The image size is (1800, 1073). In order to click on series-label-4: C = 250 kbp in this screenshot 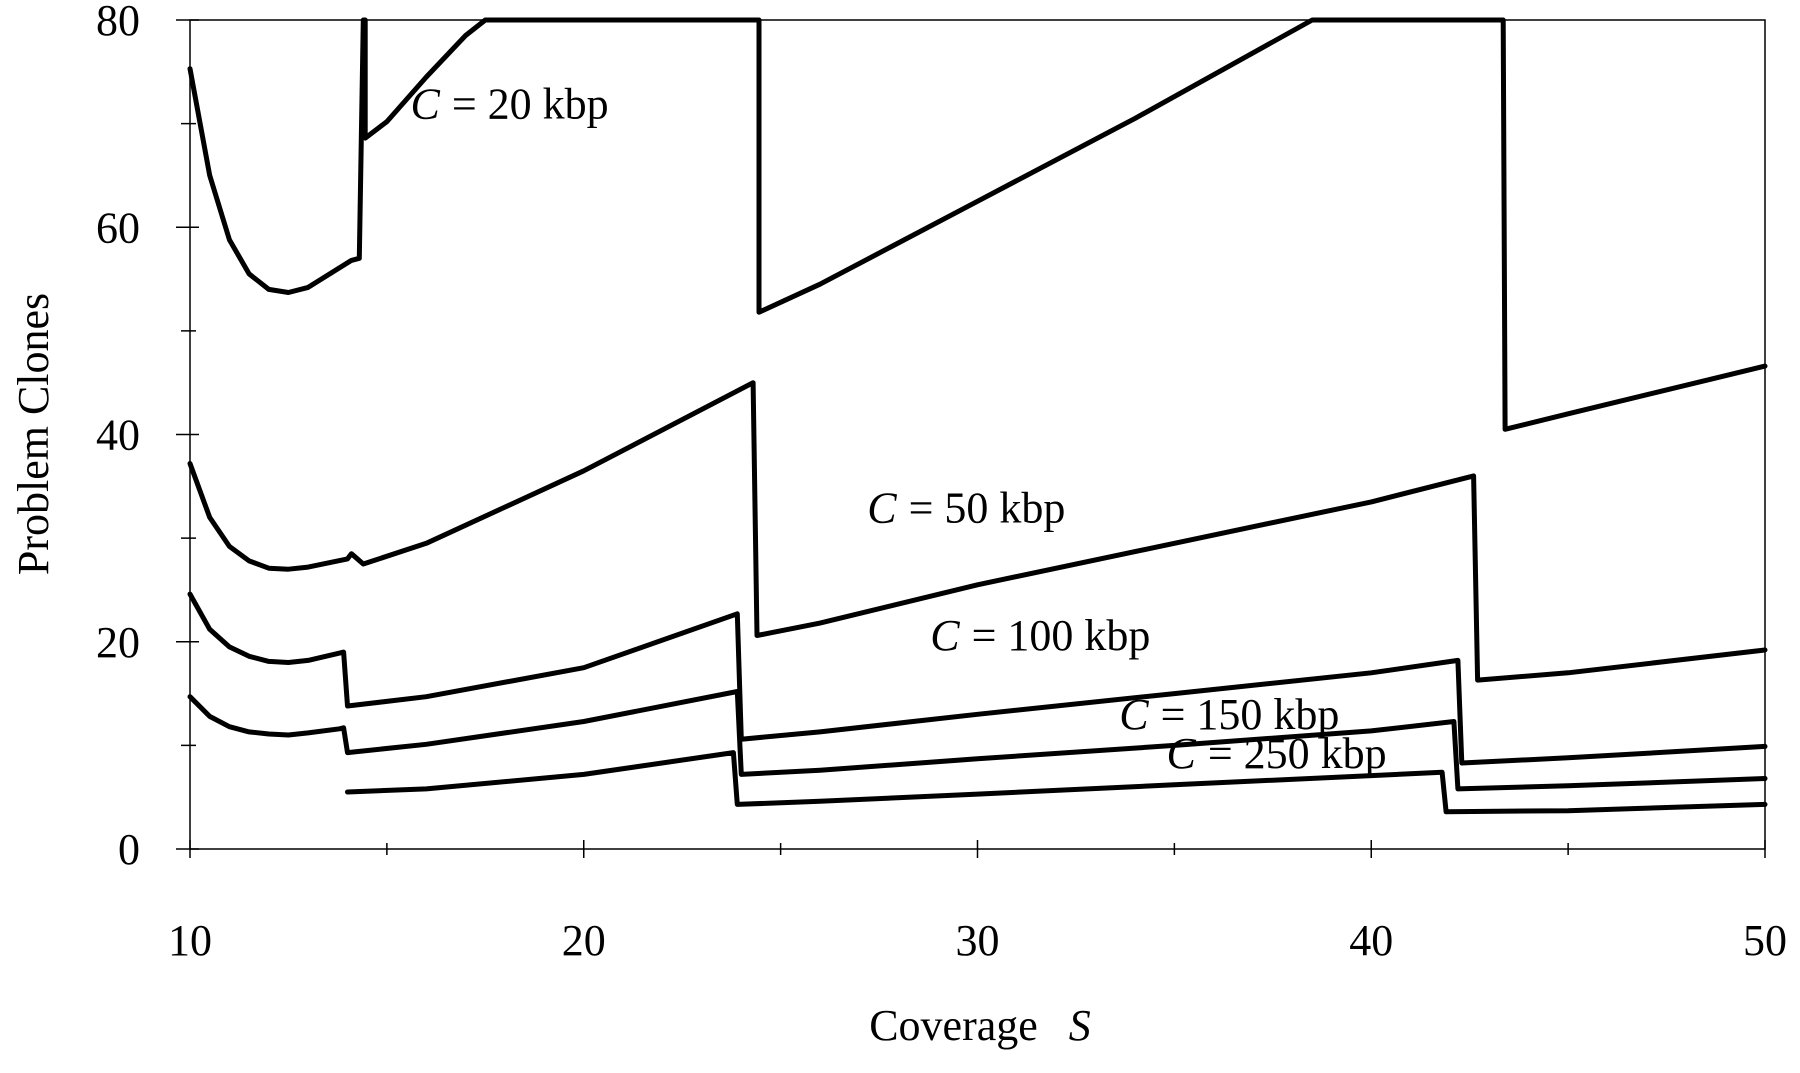, I will do `click(1277, 753)`.